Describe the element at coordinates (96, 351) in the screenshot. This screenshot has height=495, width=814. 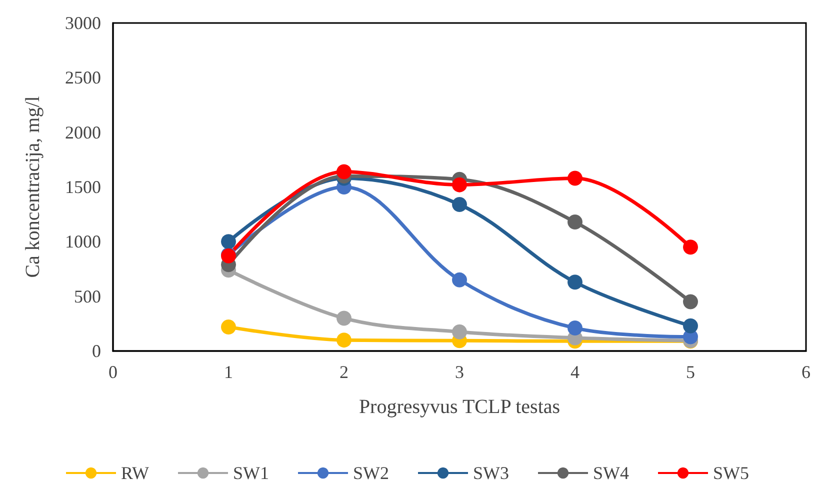
I see `y-tick-label: 0` at that location.